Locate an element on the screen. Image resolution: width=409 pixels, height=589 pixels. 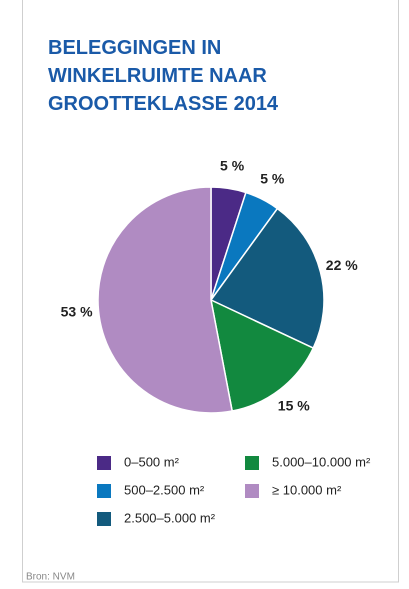
value-label: 22 % is located at coordinates (342, 265).